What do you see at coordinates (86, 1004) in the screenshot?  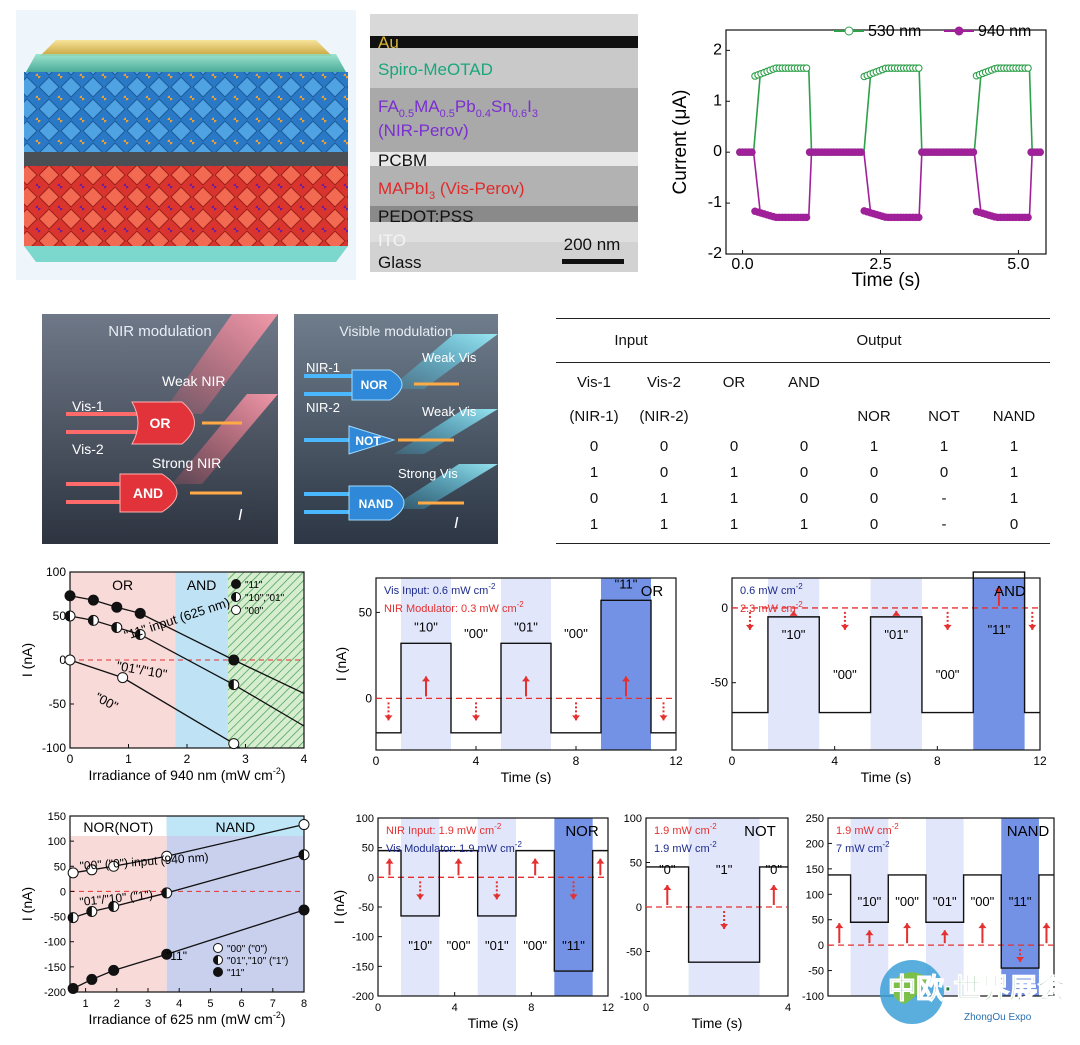 I see `x-tick-label: 1` at bounding box center [86, 1004].